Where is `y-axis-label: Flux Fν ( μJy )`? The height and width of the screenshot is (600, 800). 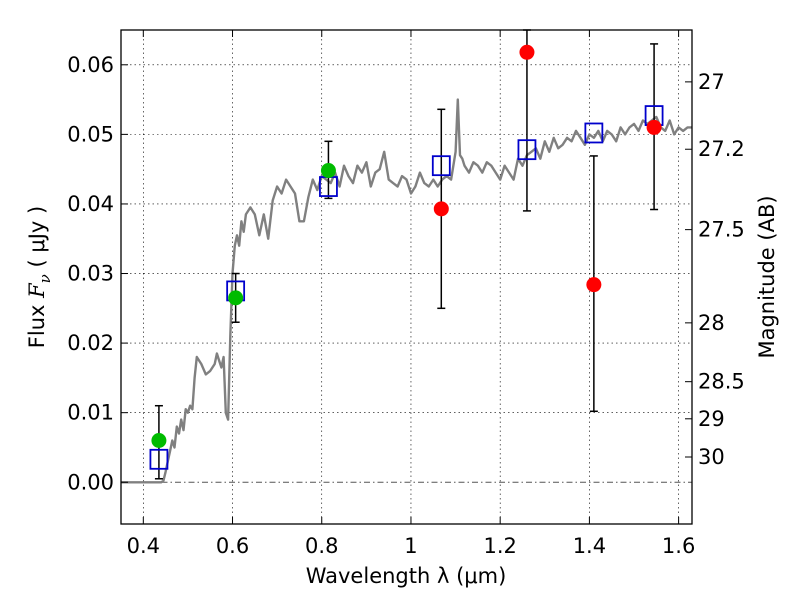
y-axis-label: Flux Fν ( μJy ) is located at coordinates (39, 277).